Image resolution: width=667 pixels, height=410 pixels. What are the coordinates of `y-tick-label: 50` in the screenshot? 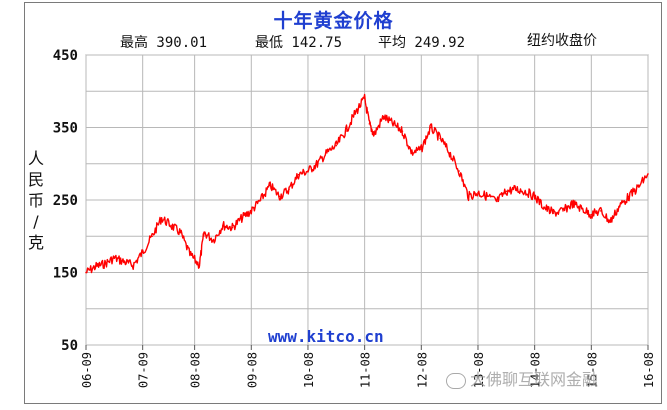 It's located at (69, 346).